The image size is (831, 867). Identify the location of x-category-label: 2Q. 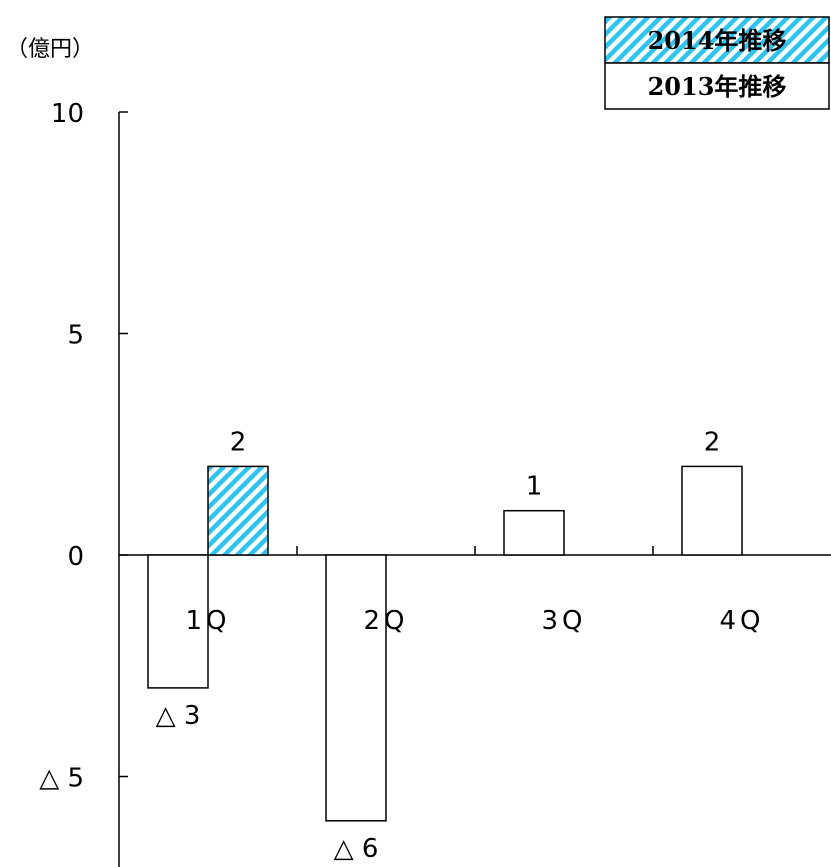
(385, 621).